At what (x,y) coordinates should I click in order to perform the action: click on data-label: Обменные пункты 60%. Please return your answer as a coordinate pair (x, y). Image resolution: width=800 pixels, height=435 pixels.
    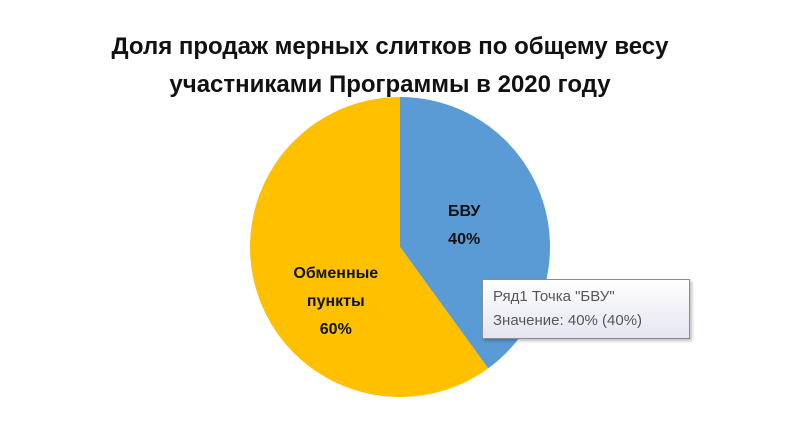
    Looking at the image, I should click on (336, 302).